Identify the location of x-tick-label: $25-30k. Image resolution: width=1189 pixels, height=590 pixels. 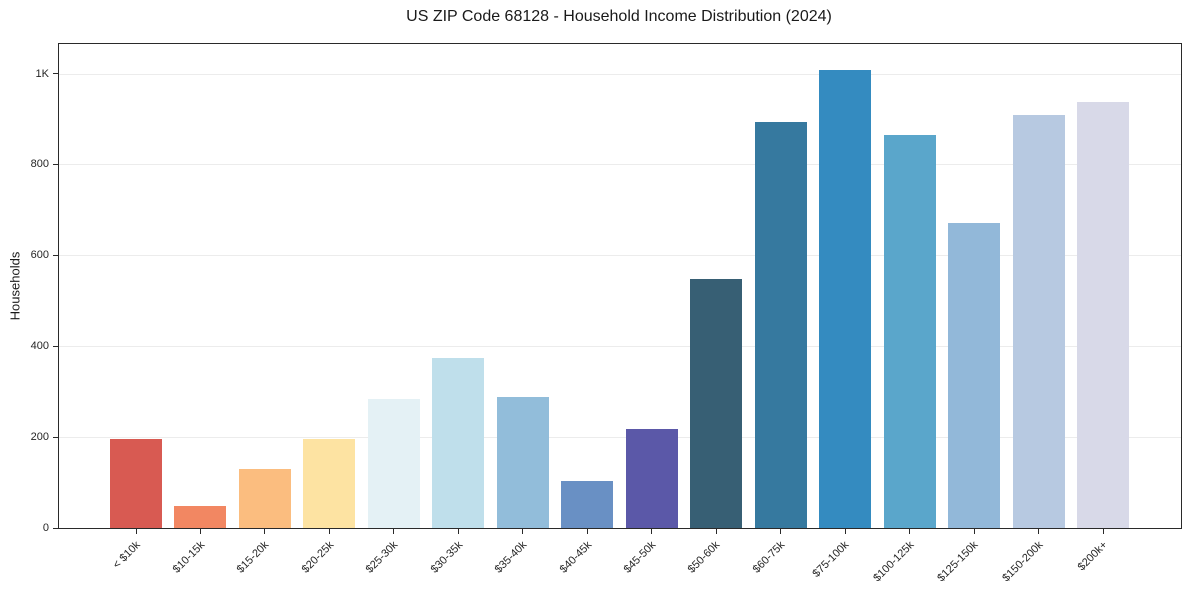
(382, 557).